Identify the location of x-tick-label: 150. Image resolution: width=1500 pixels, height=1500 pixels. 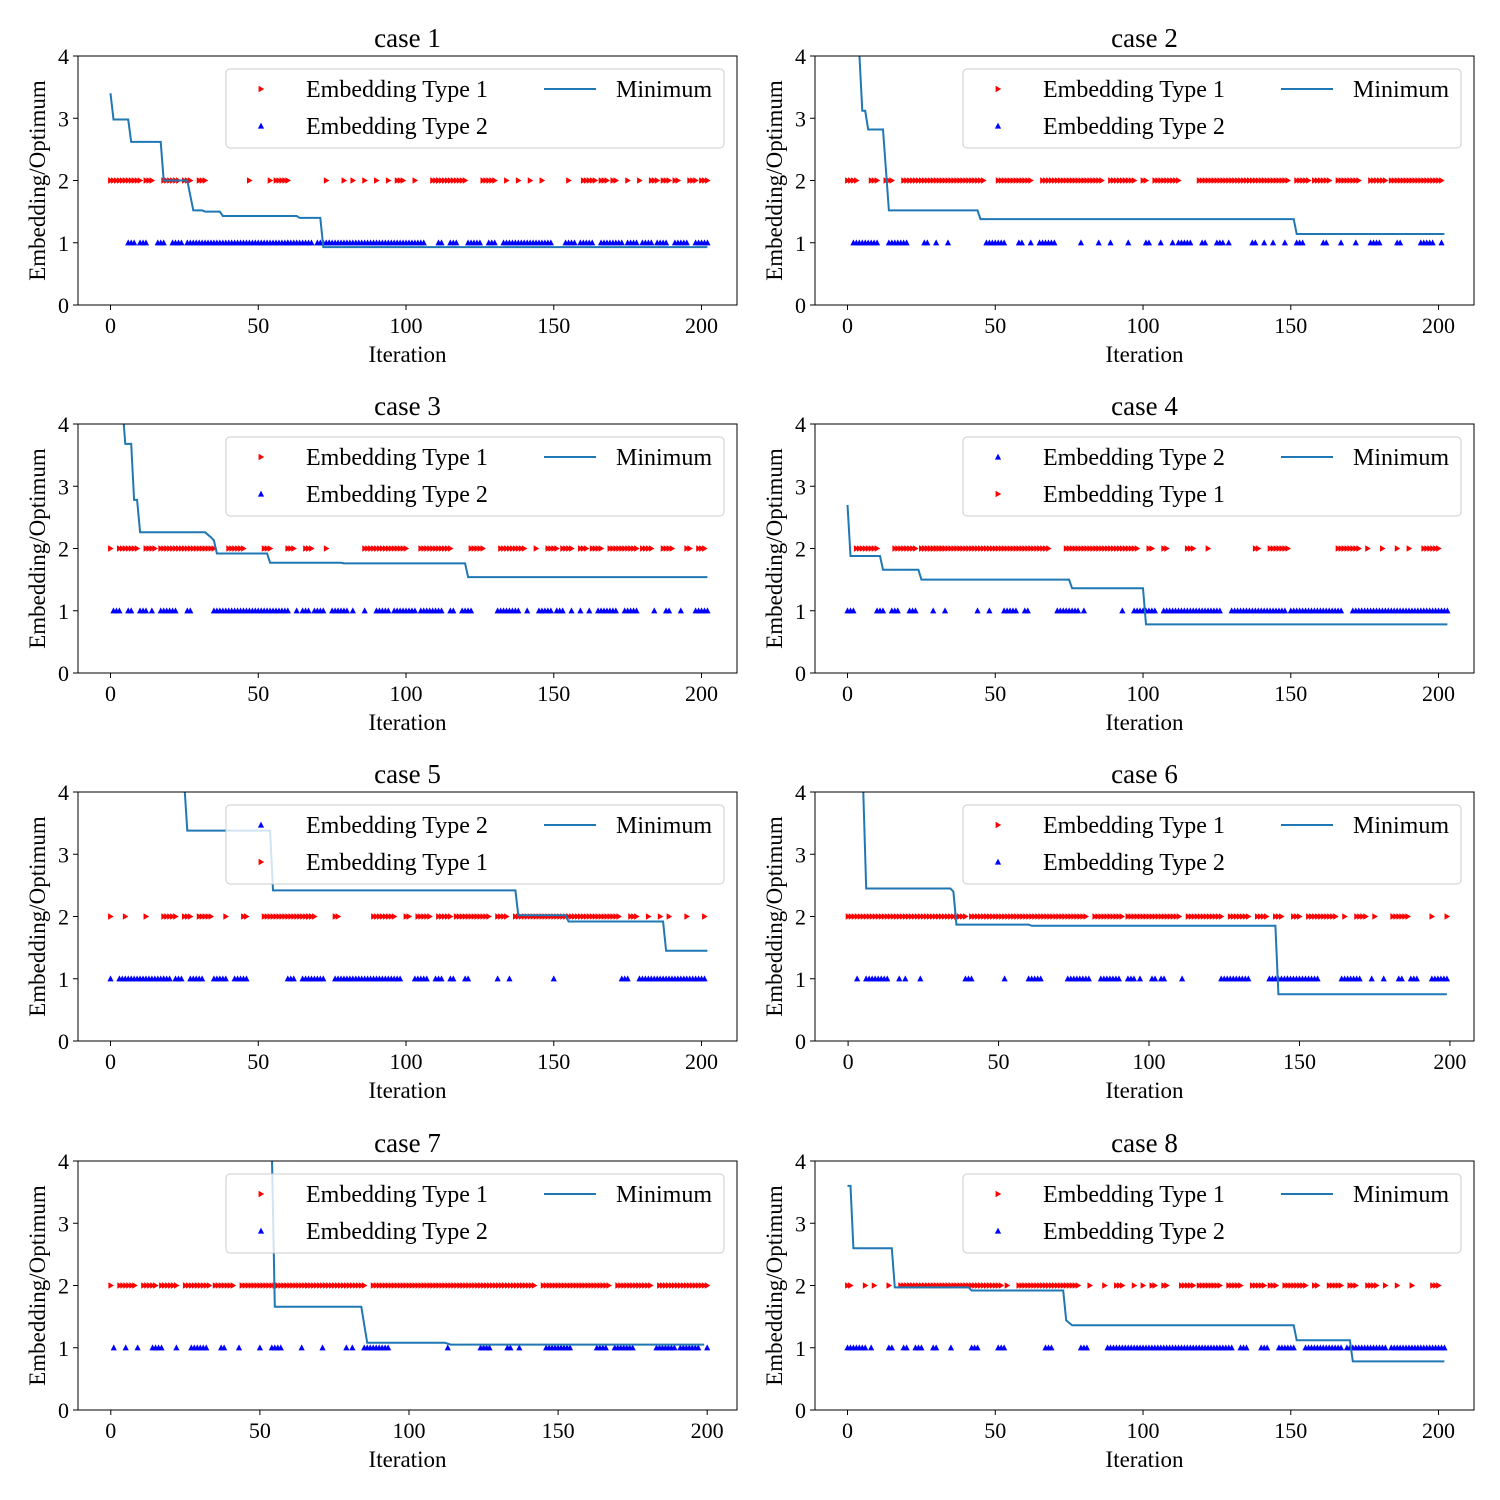
(1290, 1430).